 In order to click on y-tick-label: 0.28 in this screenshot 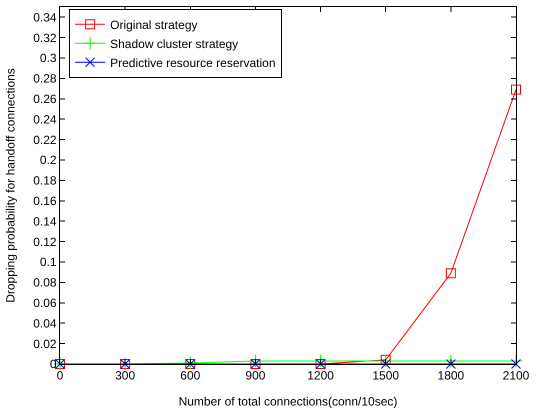, I will do `click(45, 79)`.